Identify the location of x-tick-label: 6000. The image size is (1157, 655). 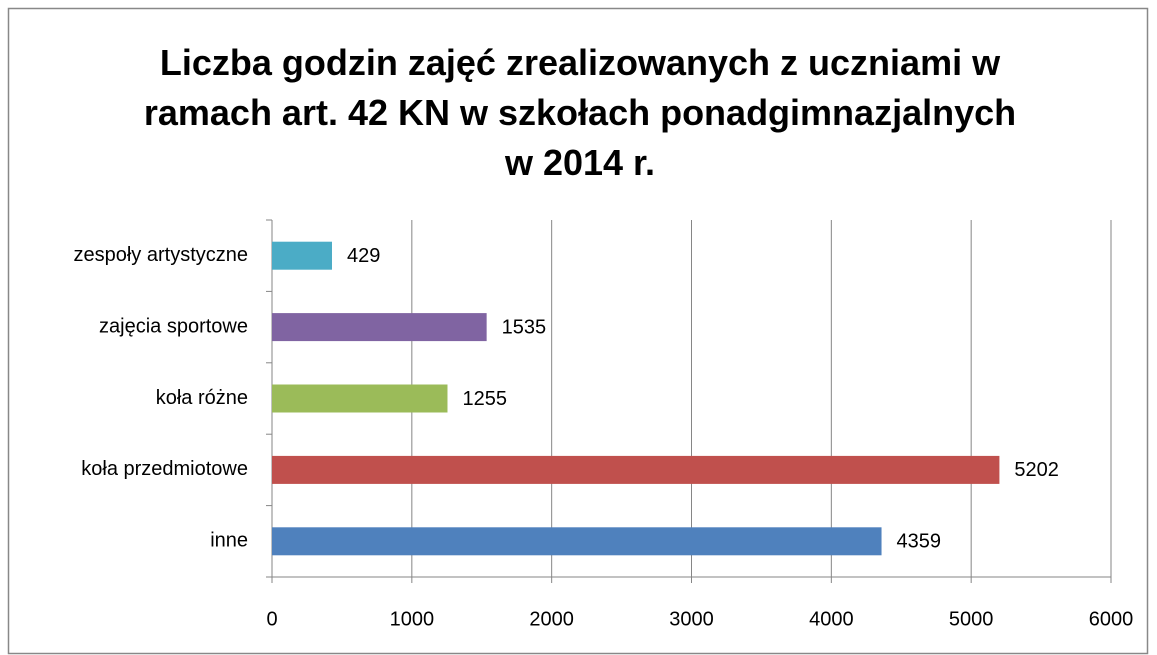
(1111, 619).